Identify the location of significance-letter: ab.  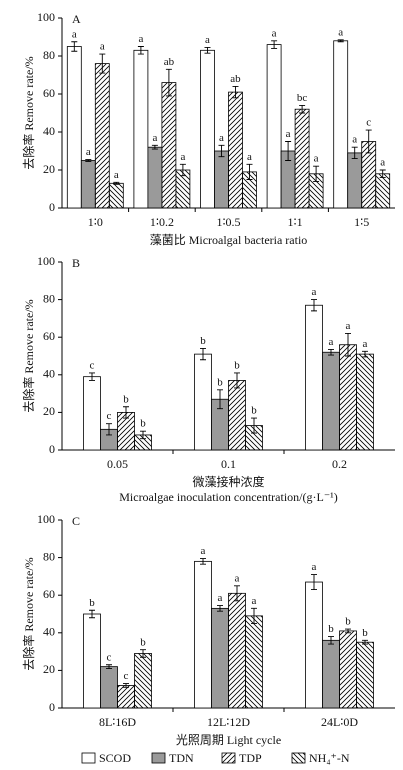
(169, 62).